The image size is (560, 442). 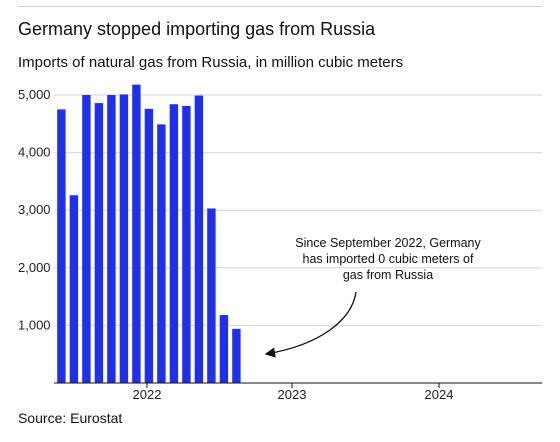 I want to click on y-axis-ticks: 1,000 2,000 3,000 4,000 5,000, so click(x=34, y=209).